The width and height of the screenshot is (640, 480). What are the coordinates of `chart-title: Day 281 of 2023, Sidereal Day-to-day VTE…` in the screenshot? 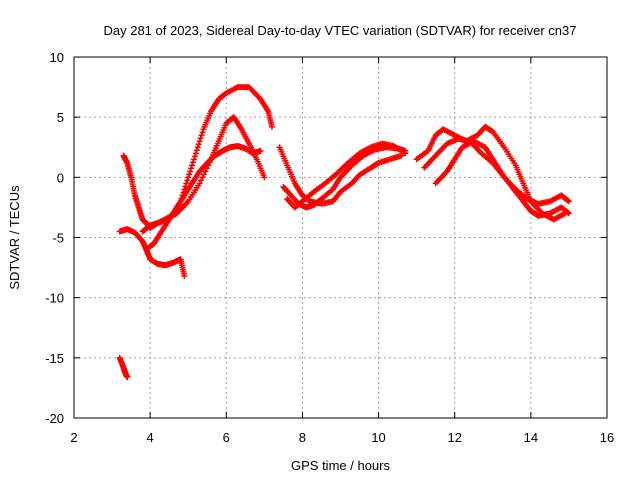 It's located at (339, 30).